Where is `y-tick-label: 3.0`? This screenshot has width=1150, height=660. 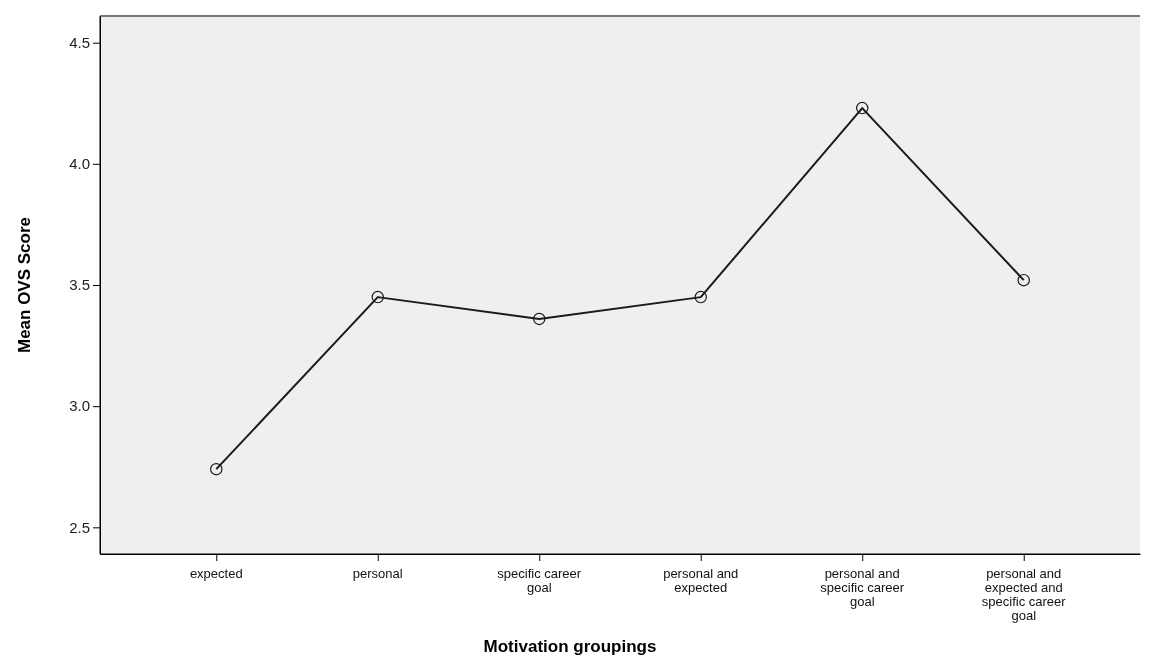 y-tick-label: 3.0 is located at coordinates (79, 406).